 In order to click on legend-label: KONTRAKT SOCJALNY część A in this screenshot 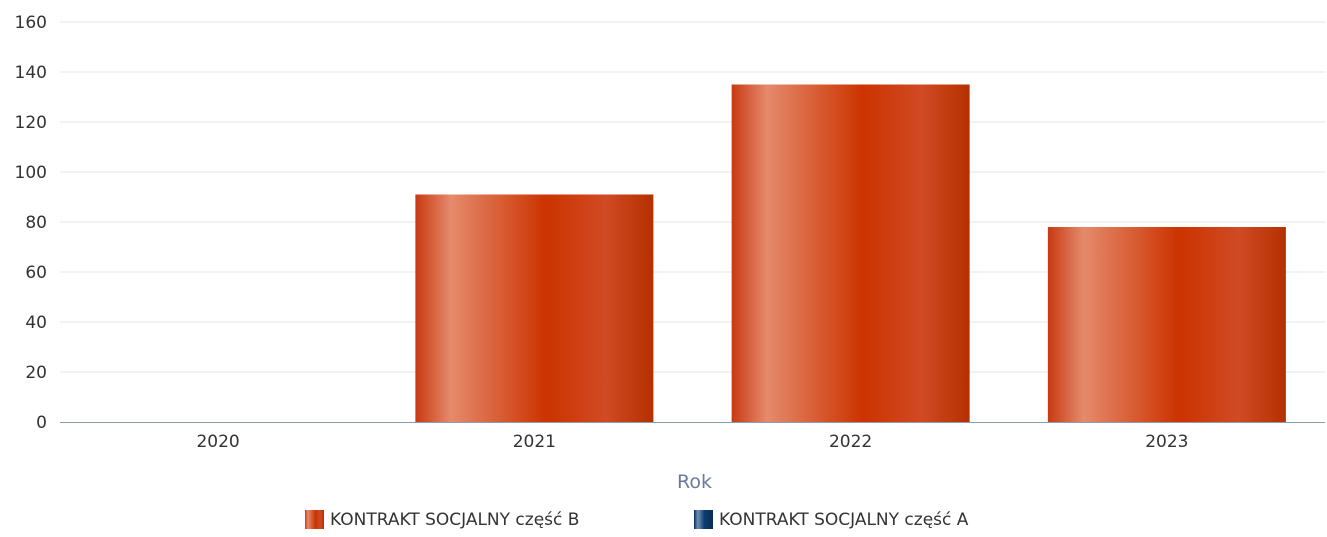, I will do `click(844, 520)`.